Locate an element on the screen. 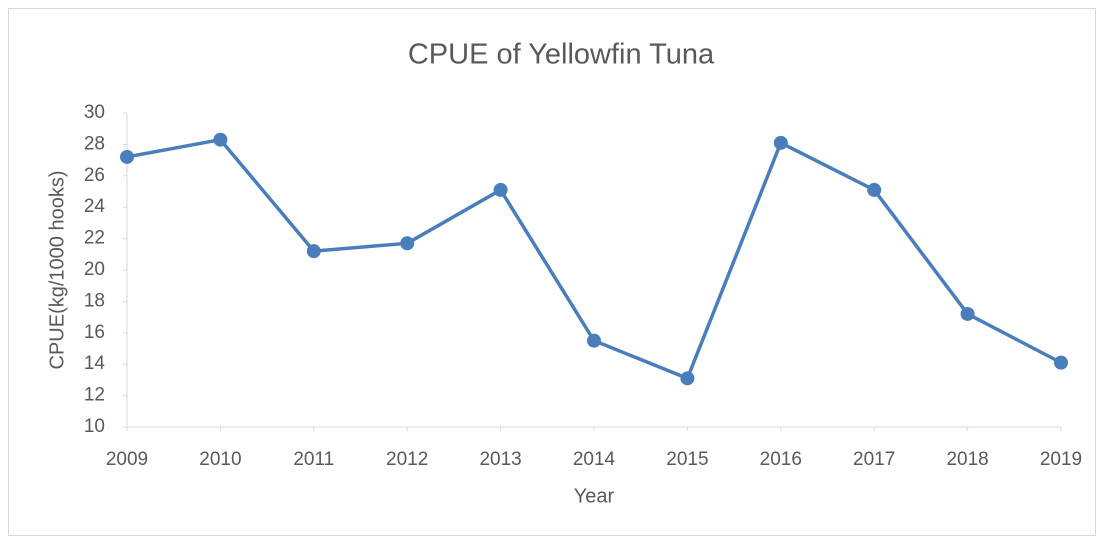 The width and height of the screenshot is (1104, 537). x-axis-label: Year is located at coordinates (594, 496).